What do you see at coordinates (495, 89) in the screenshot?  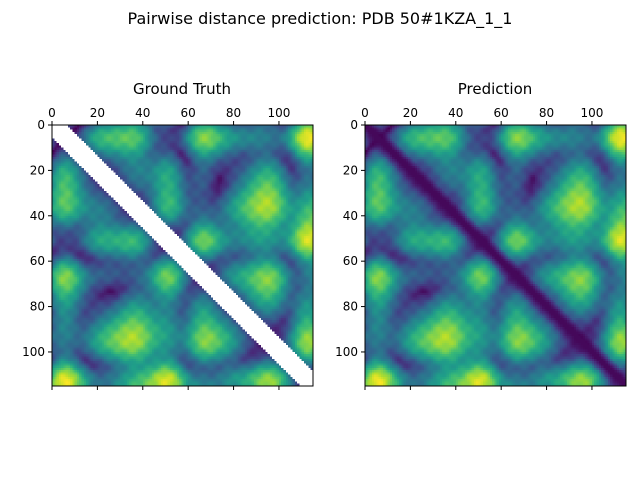 I see `panel-title-prediction: Prediction` at bounding box center [495, 89].